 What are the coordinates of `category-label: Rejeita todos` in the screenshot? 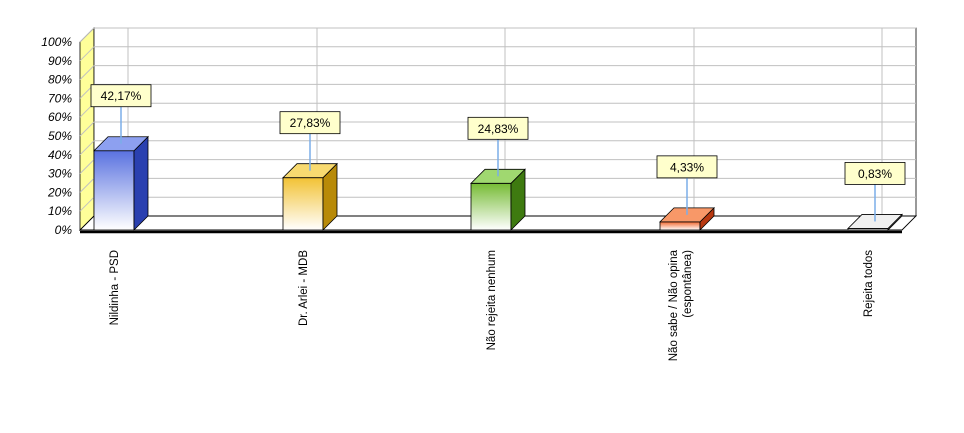 It's located at (869, 283).